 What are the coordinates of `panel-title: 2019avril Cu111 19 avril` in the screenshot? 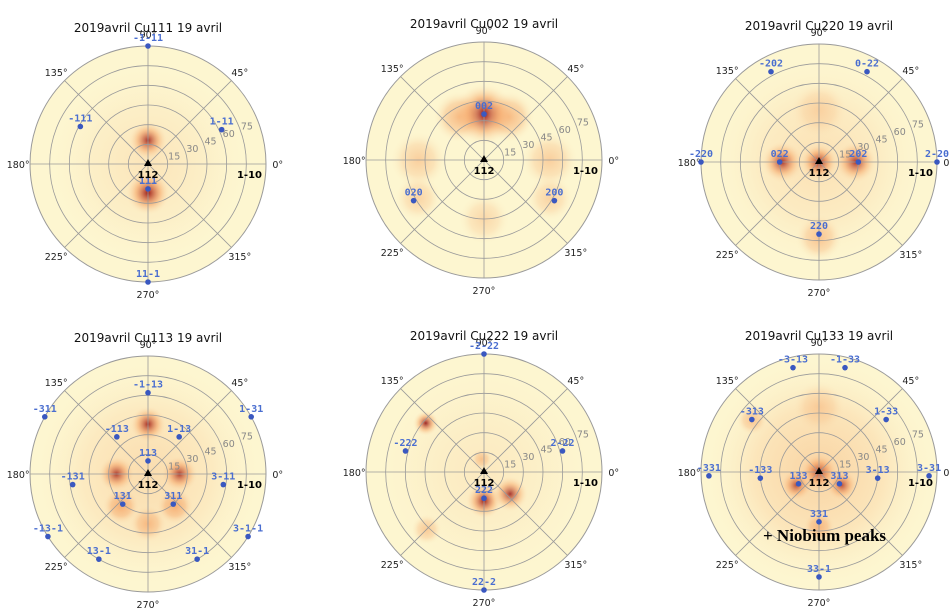 It's located at (148, 28).